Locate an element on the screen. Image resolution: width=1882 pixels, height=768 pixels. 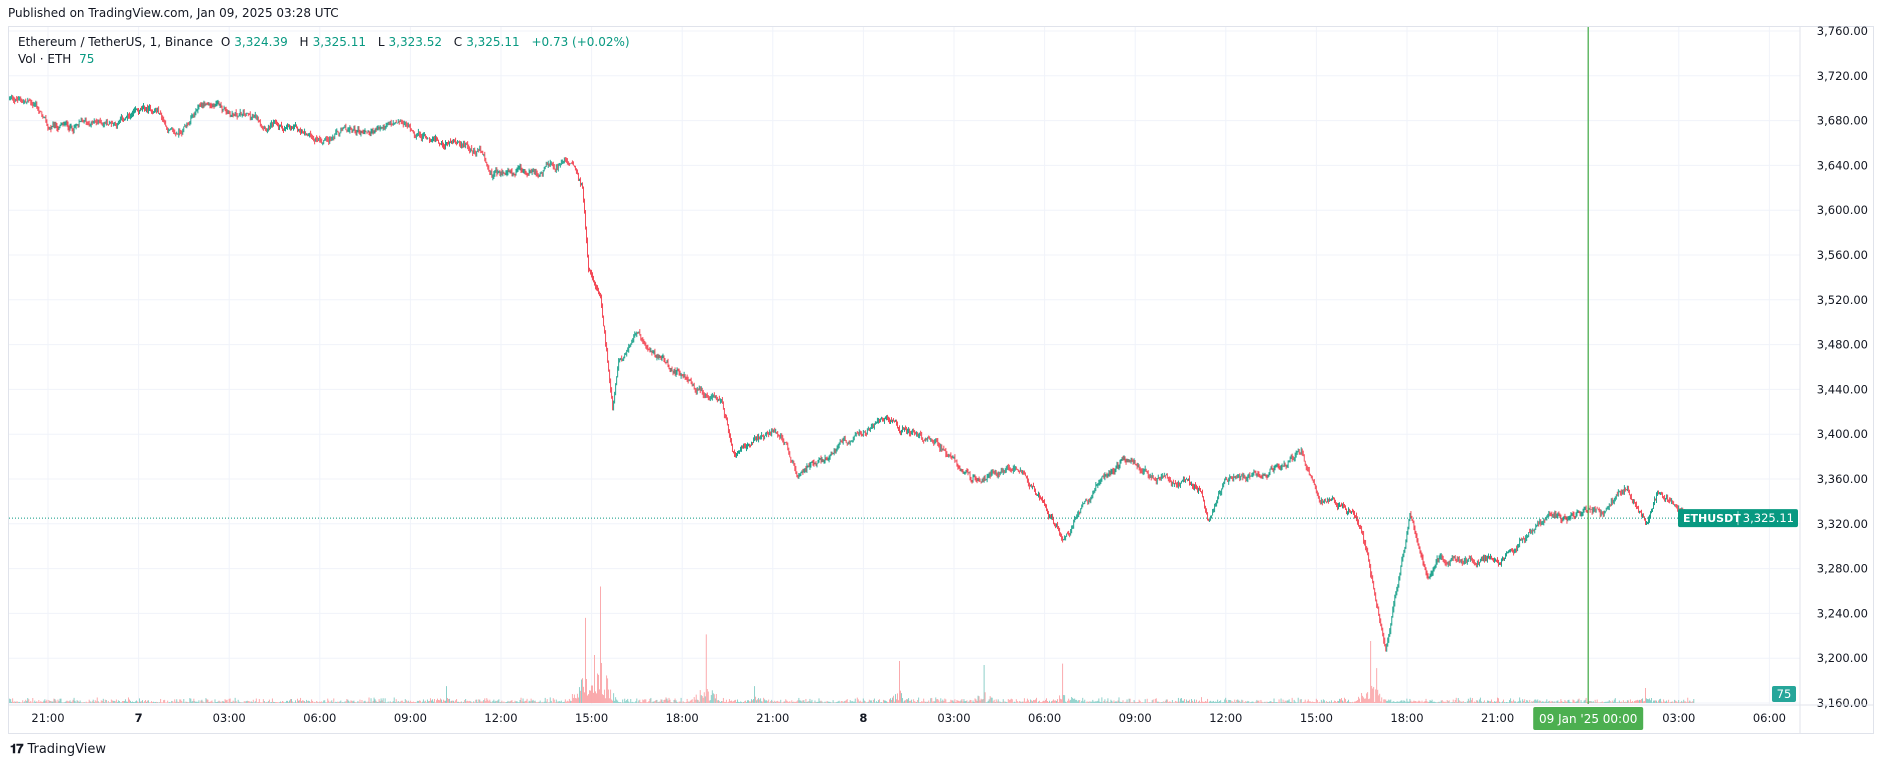
price-tick-label: 3,360.00 is located at coordinates (1842, 479).